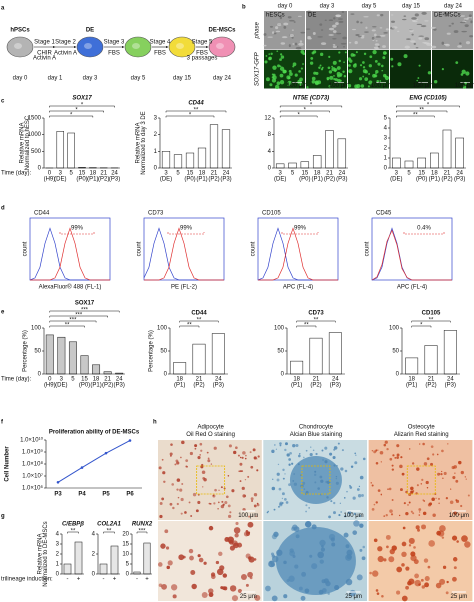 The width and height of the screenshot is (474, 602). I want to click on scale-text: 100 μm, so click(354, 516).